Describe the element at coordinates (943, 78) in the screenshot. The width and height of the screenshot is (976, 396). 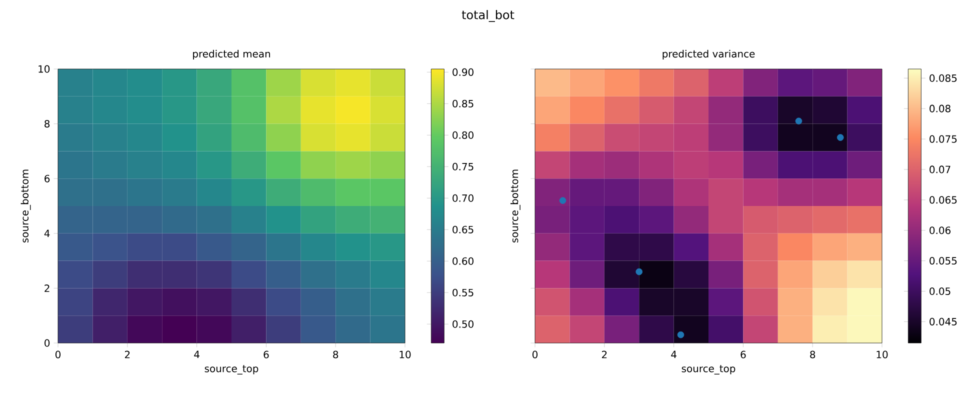
I see `color-bar-label: 0.085` at that location.